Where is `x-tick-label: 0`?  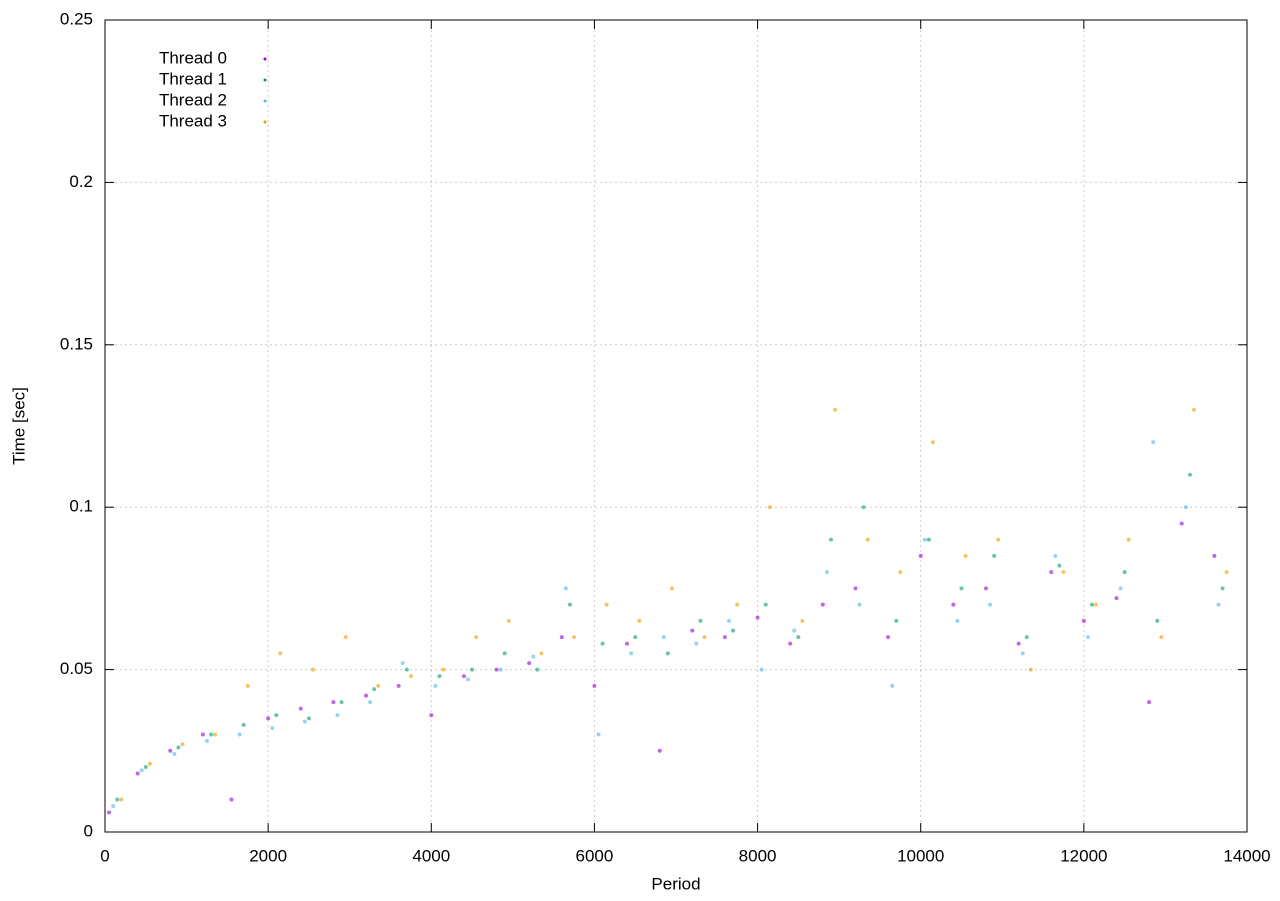
x-tick-label: 0 is located at coordinates (104, 855).